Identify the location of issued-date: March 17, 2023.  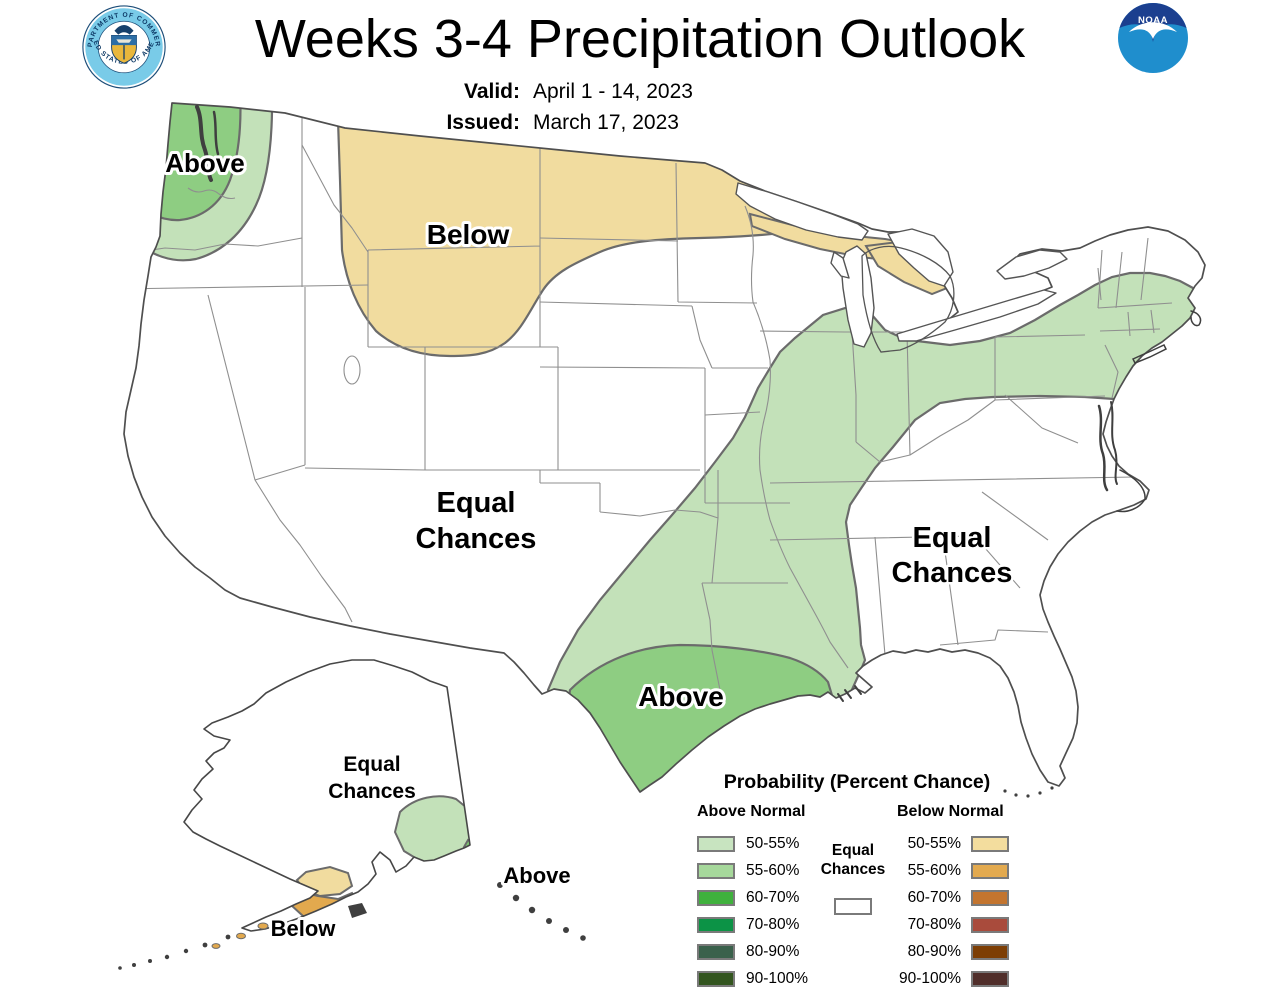
(606, 122).